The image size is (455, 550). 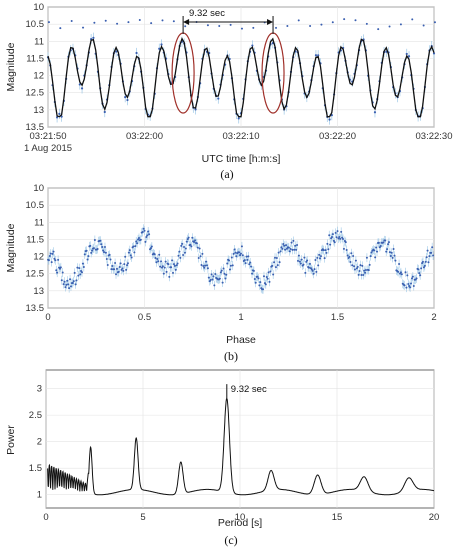 I want to click on panel-c-x-tick-label: 5, so click(x=142, y=517).